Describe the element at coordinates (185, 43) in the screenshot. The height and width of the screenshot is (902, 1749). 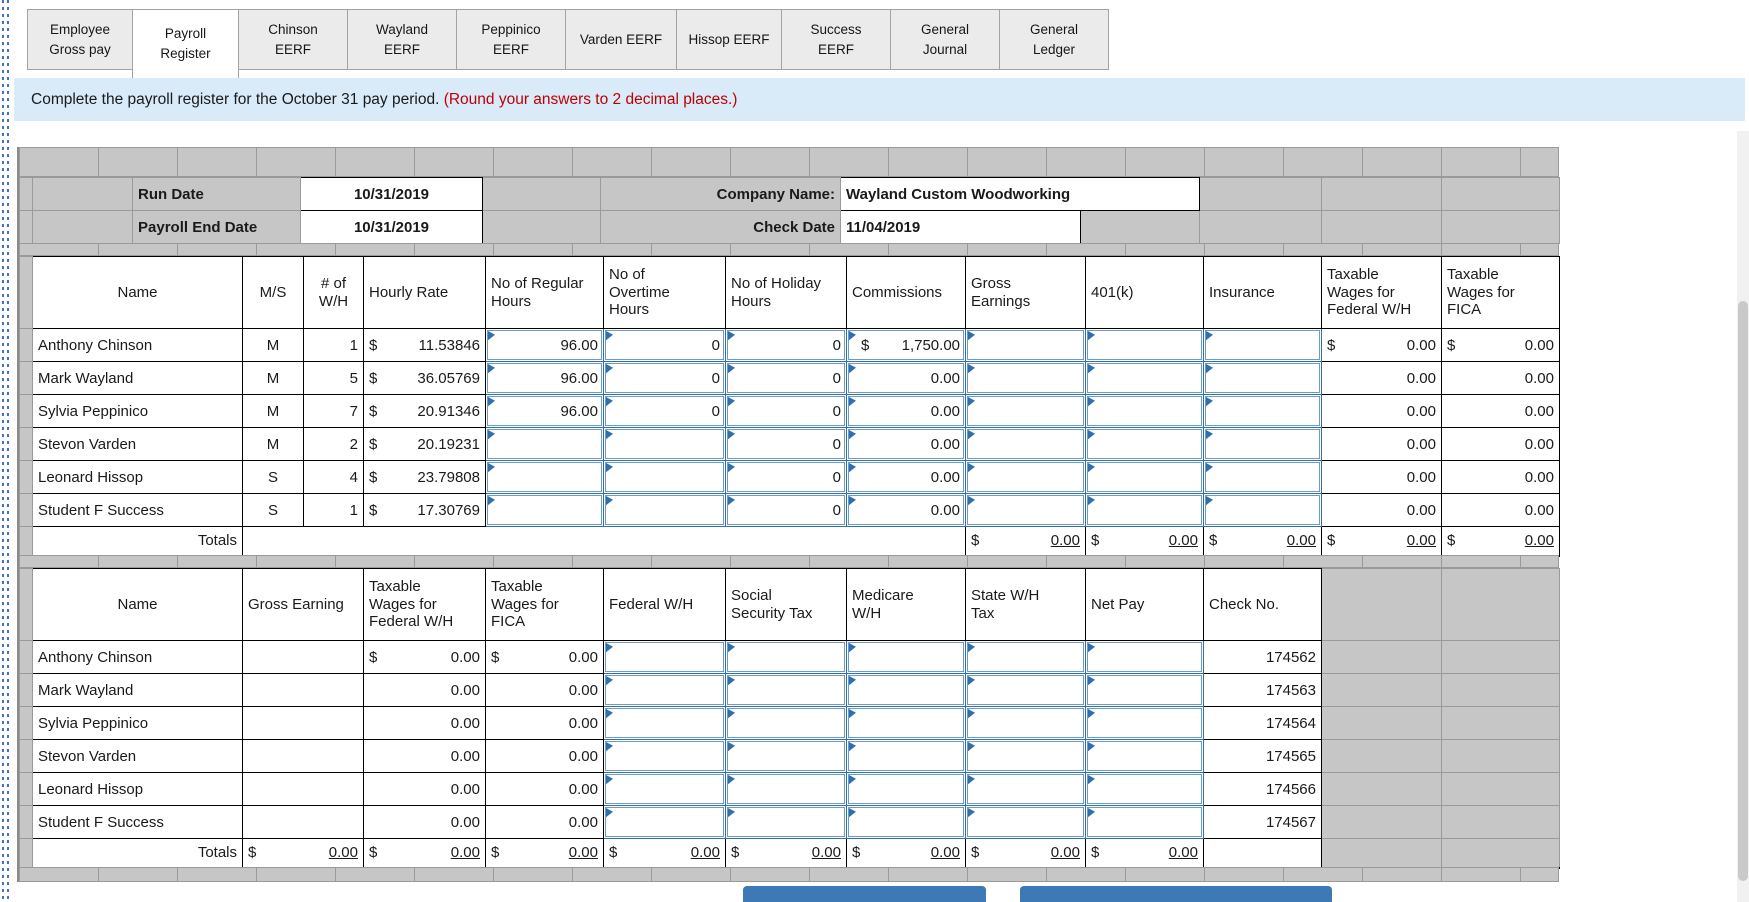
I see `tab-payroll-register: Payroll Register` at that location.